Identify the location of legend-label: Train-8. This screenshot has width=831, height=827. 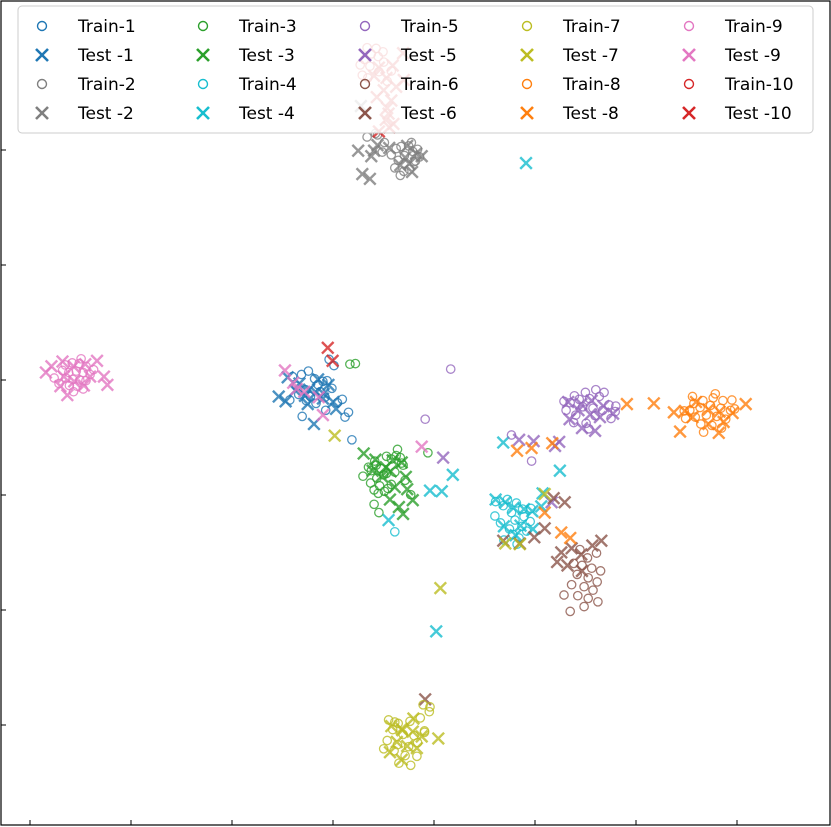
(591, 85).